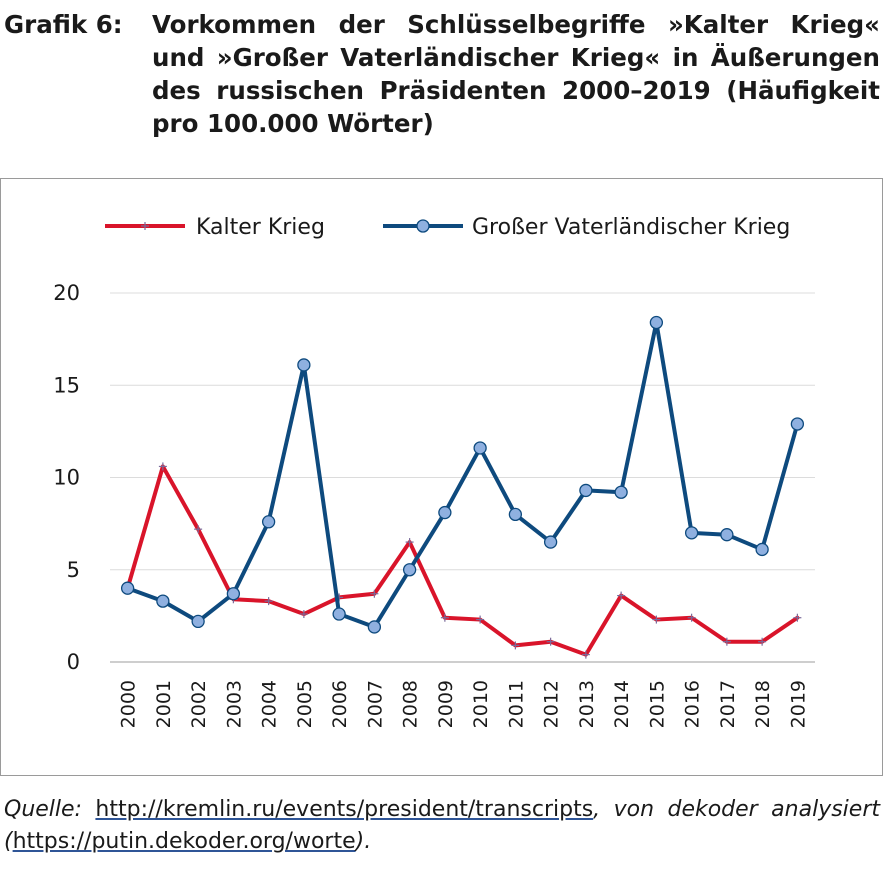  I want to click on x-tick-label: 2000, so click(129, 704).